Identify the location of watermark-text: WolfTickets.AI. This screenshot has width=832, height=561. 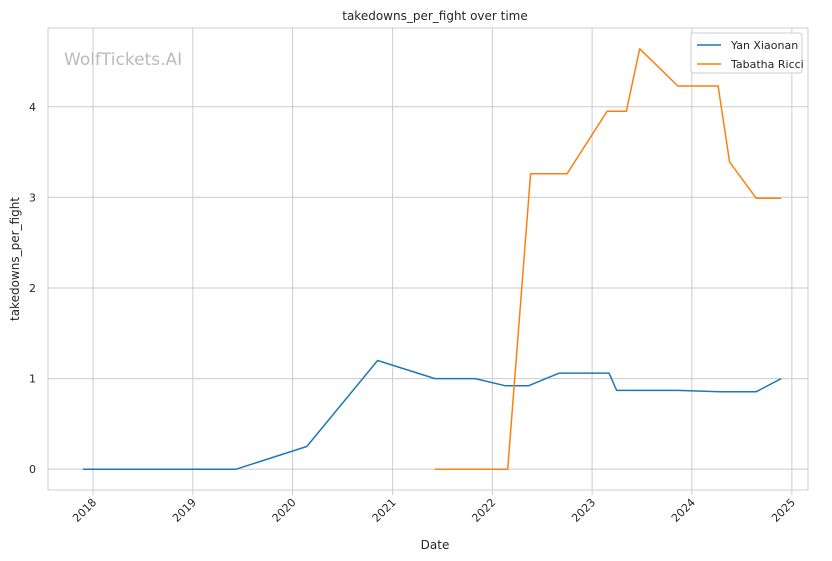
(123, 60).